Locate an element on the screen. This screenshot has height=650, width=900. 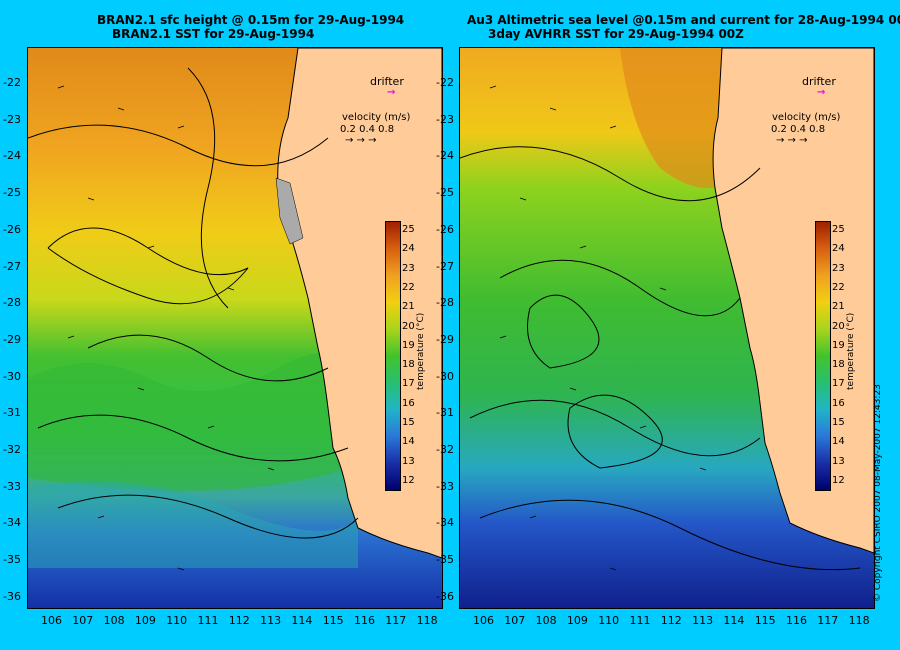
left-title-line2: BRAN2.1 SST for 29-Aug-1994 is located at coordinates (213, 34).